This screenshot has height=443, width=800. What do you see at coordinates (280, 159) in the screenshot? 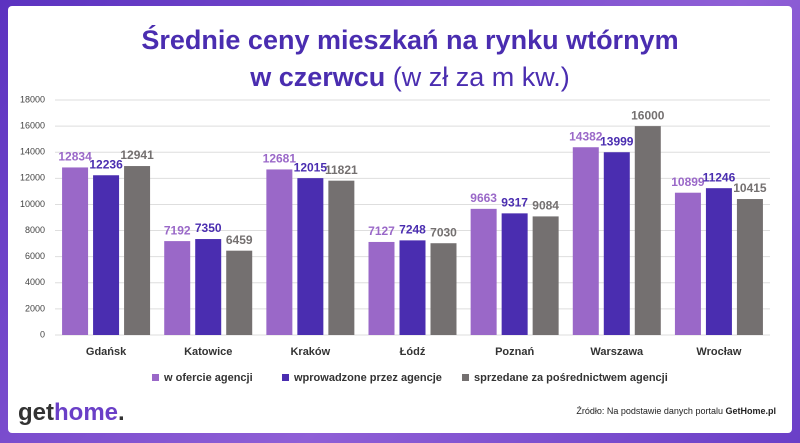
I see `value-label: 12681` at bounding box center [280, 159].